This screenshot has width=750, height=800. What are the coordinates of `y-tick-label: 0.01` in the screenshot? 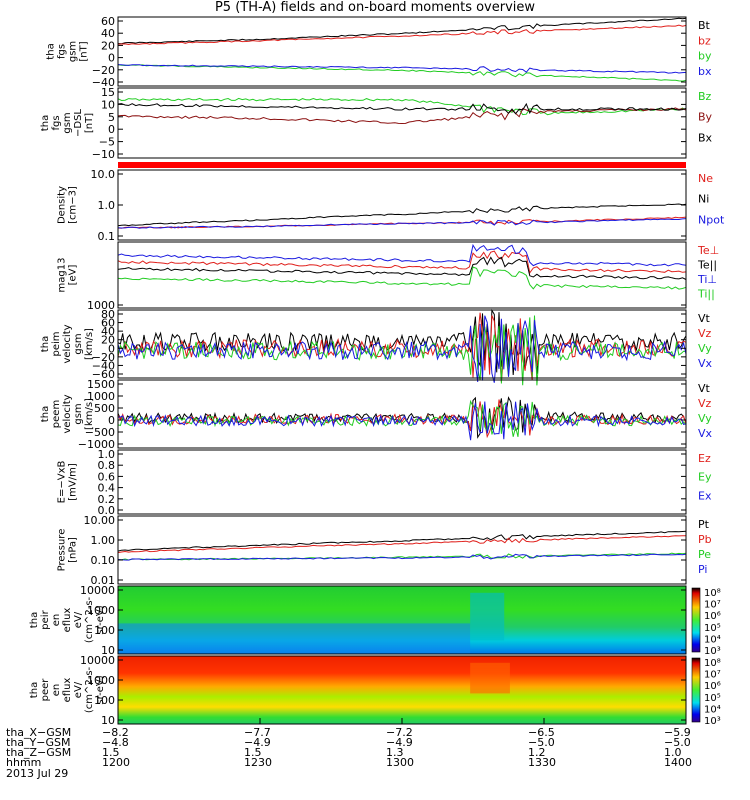 It's located at (103, 580).